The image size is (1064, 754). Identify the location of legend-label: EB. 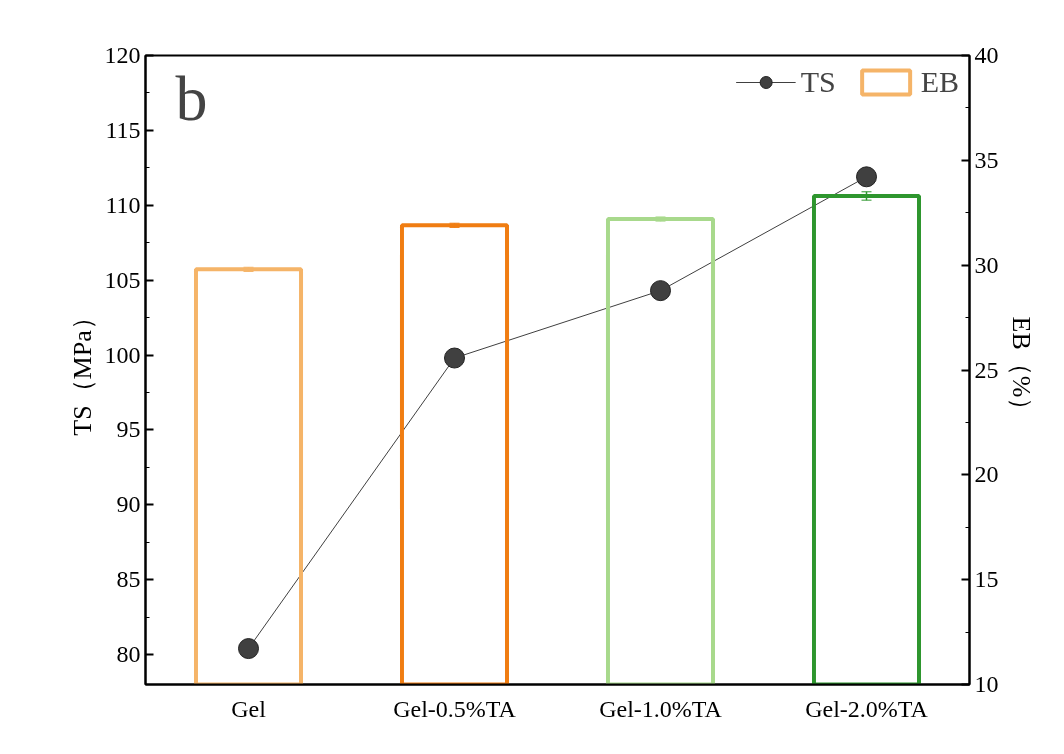
(939, 82).